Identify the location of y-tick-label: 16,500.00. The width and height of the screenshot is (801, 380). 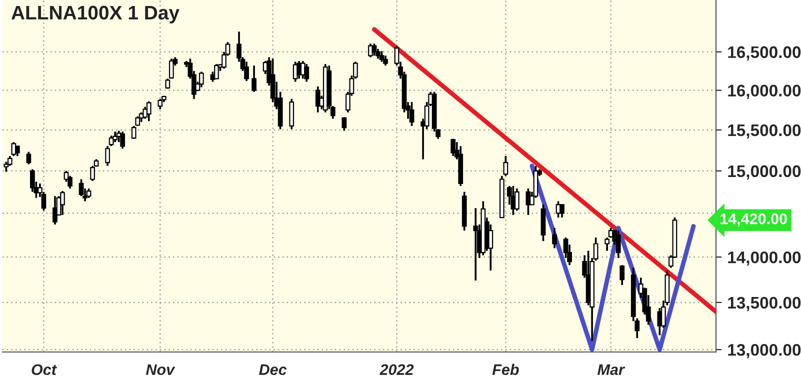
(764, 53).